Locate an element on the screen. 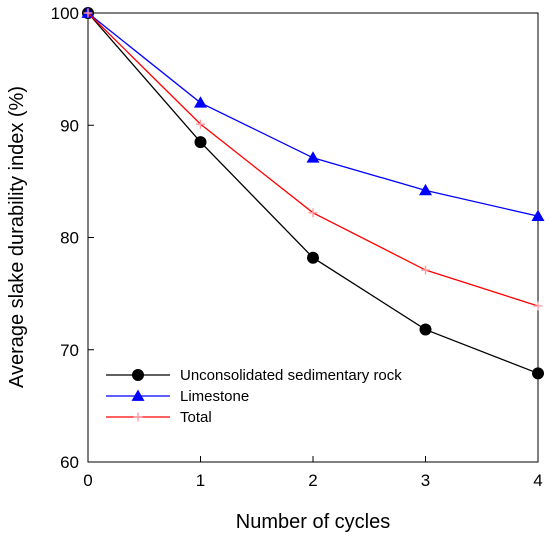 Image resolution: width=550 pixels, height=538 pixels. x-tick-label: 4 is located at coordinates (537, 480).